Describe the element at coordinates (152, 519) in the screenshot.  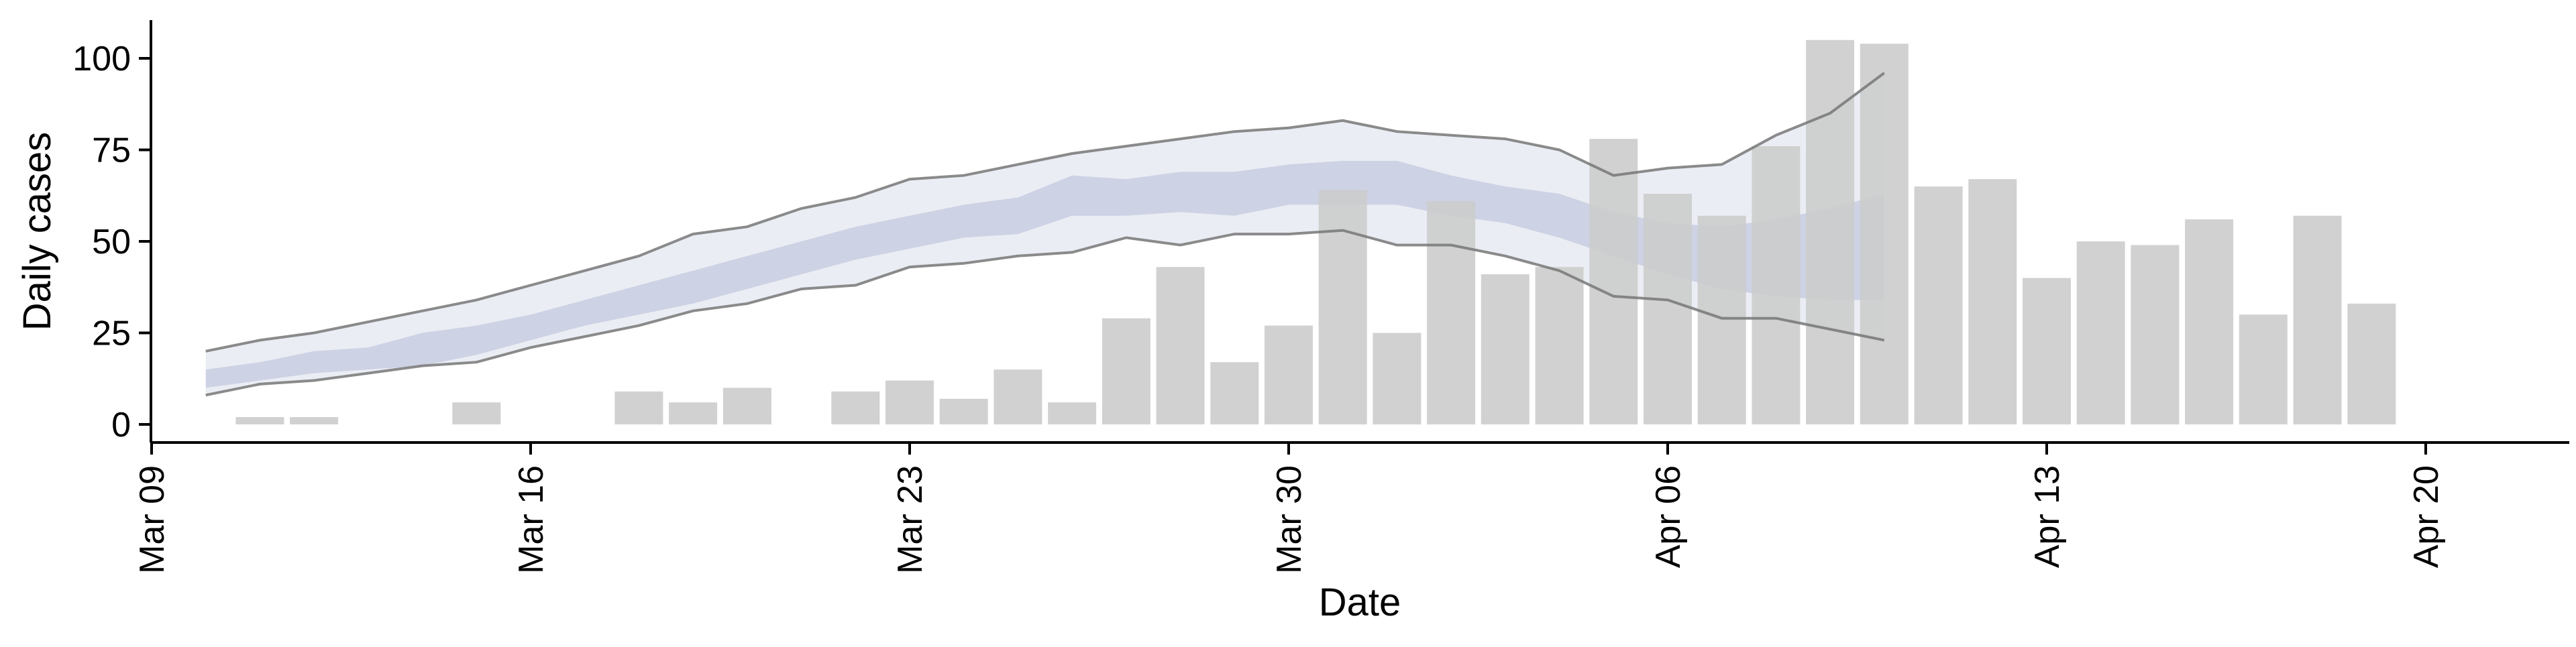
I see `x-tick-label: Mar 09` at that location.